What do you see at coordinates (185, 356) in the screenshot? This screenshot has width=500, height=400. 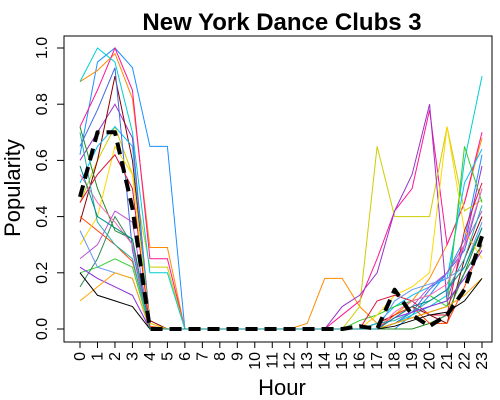 I see `x-tick-label: 6` at bounding box center [185, 356].